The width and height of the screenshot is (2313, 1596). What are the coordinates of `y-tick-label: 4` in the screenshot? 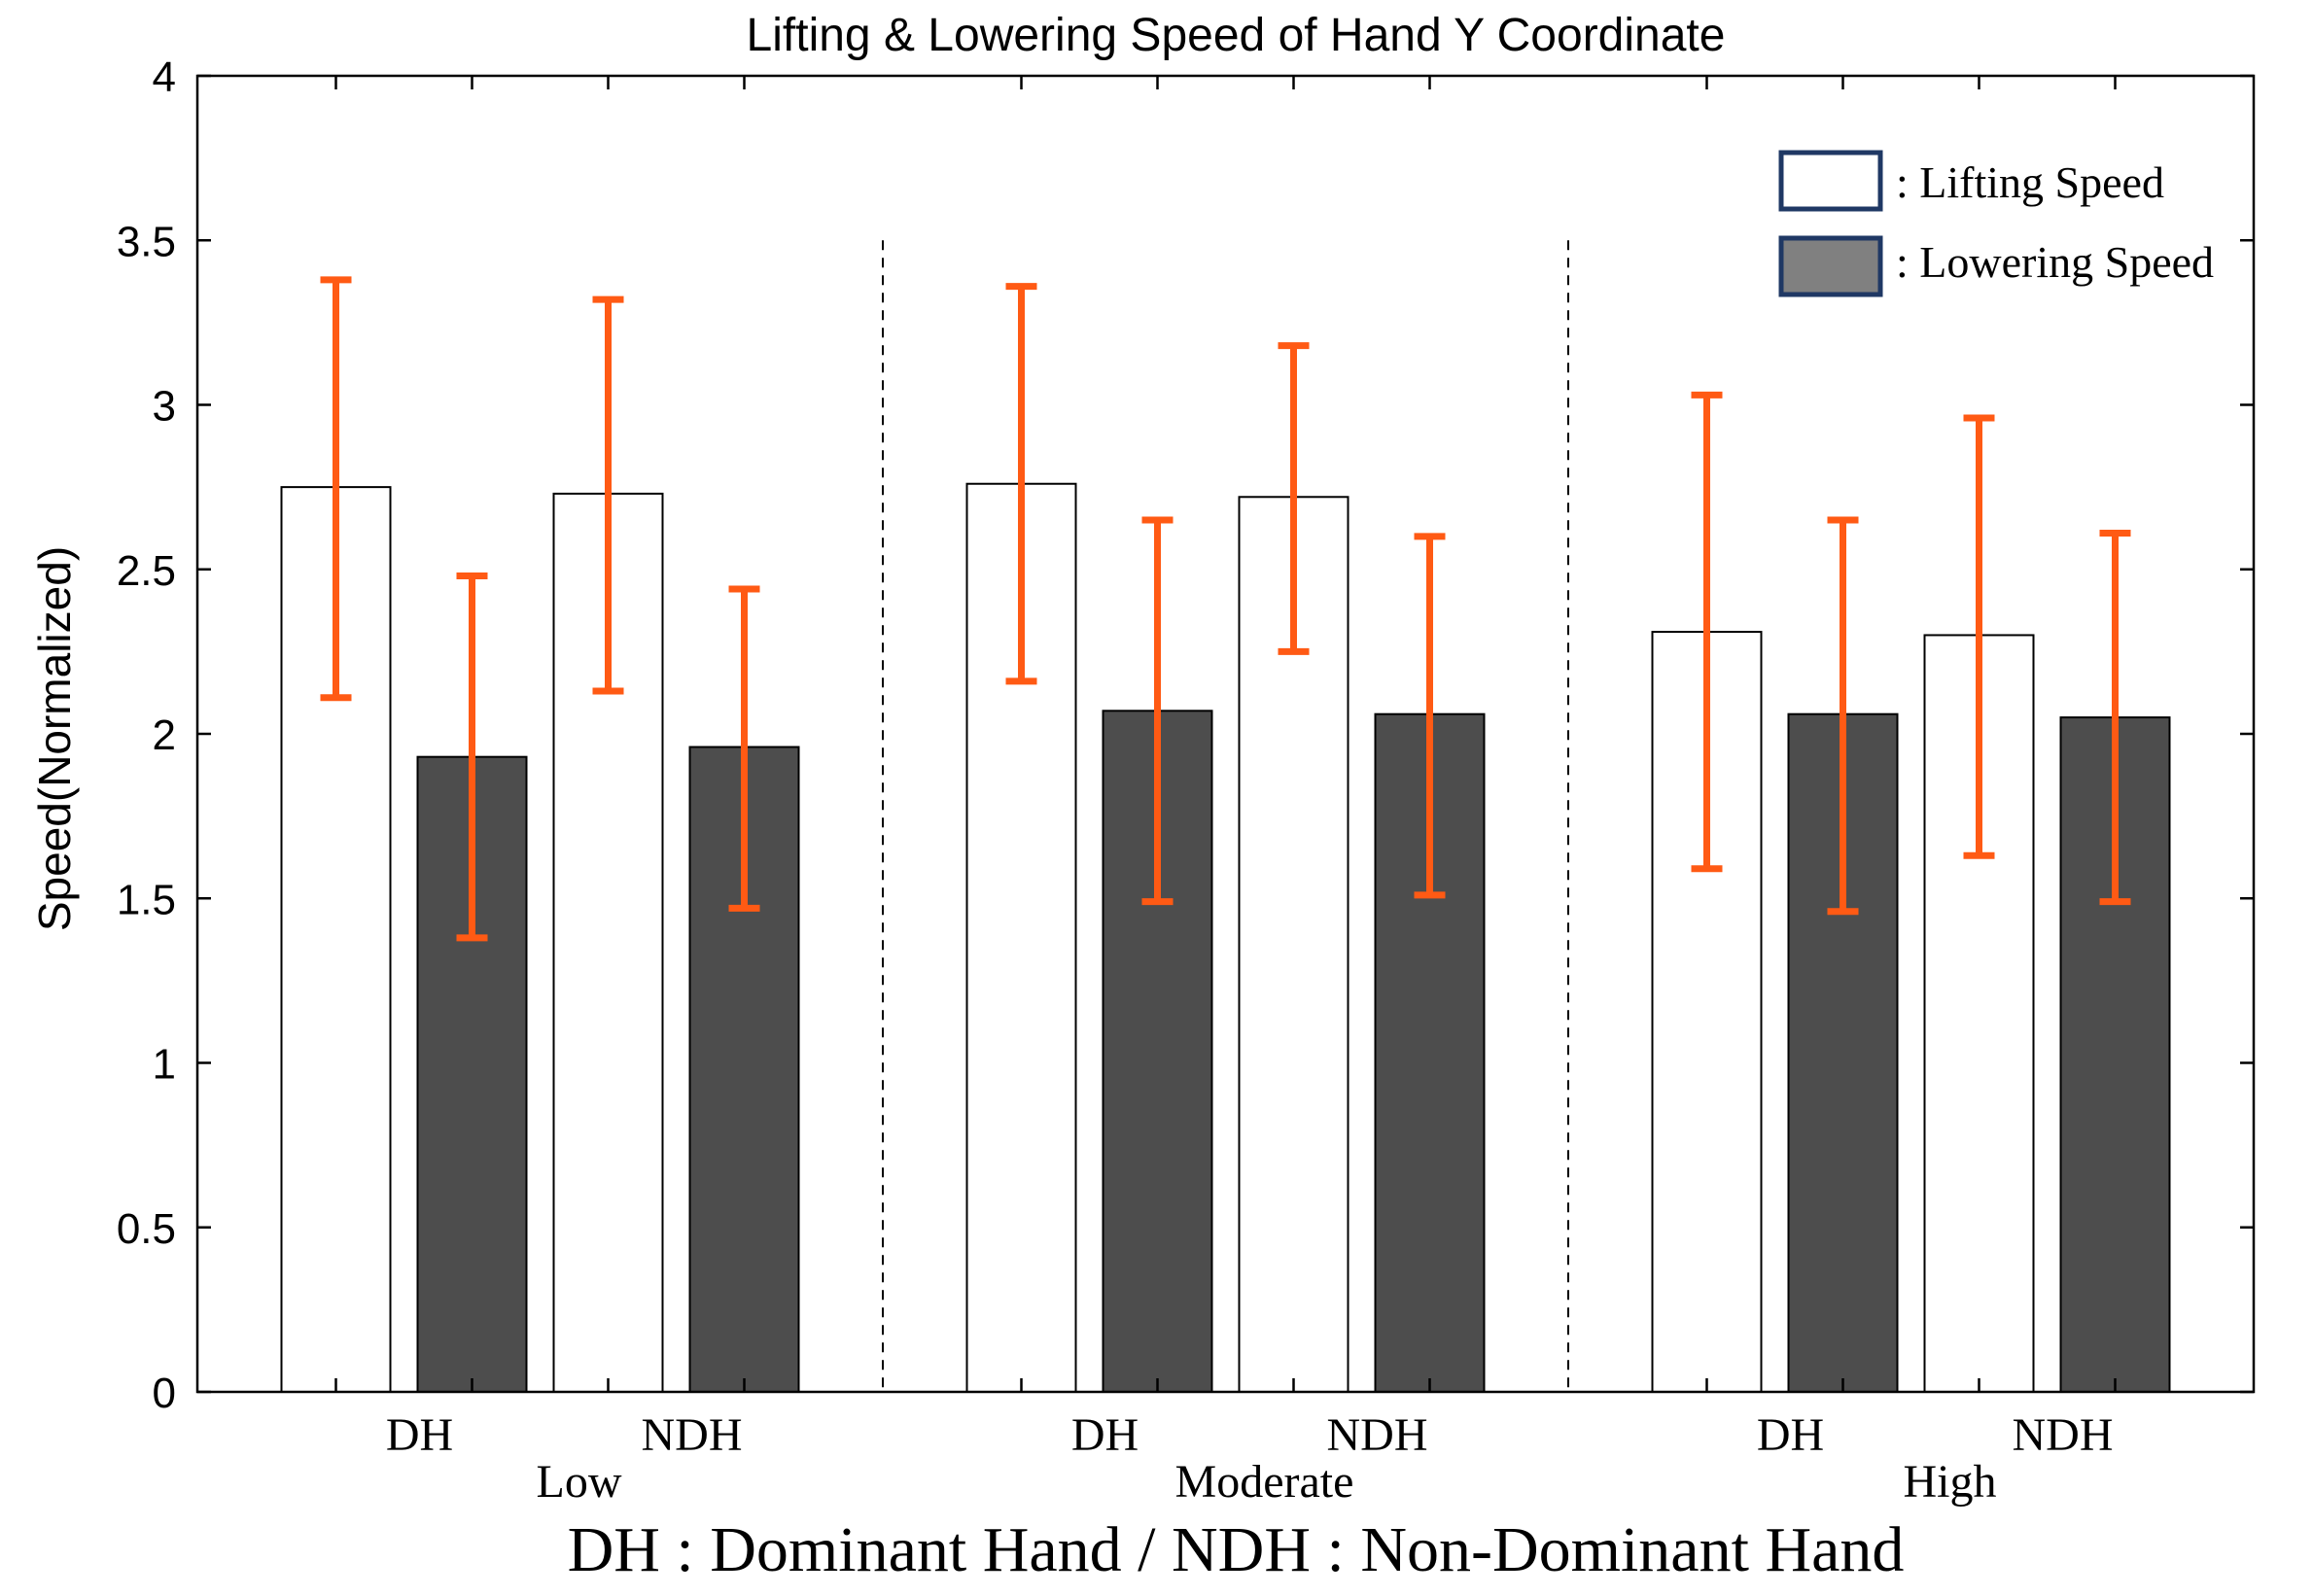 It's located at (164, 77).